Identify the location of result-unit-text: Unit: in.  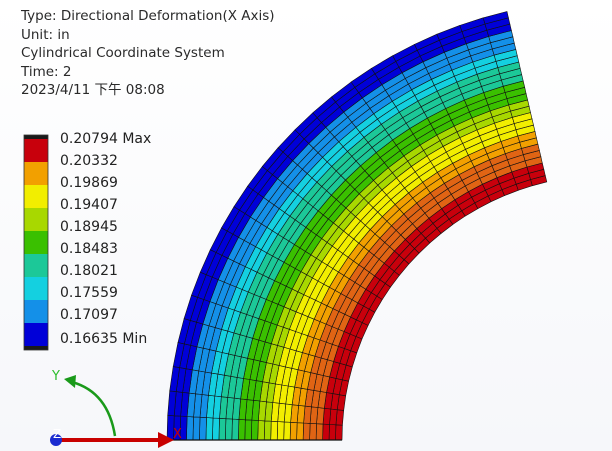
(45, 34).